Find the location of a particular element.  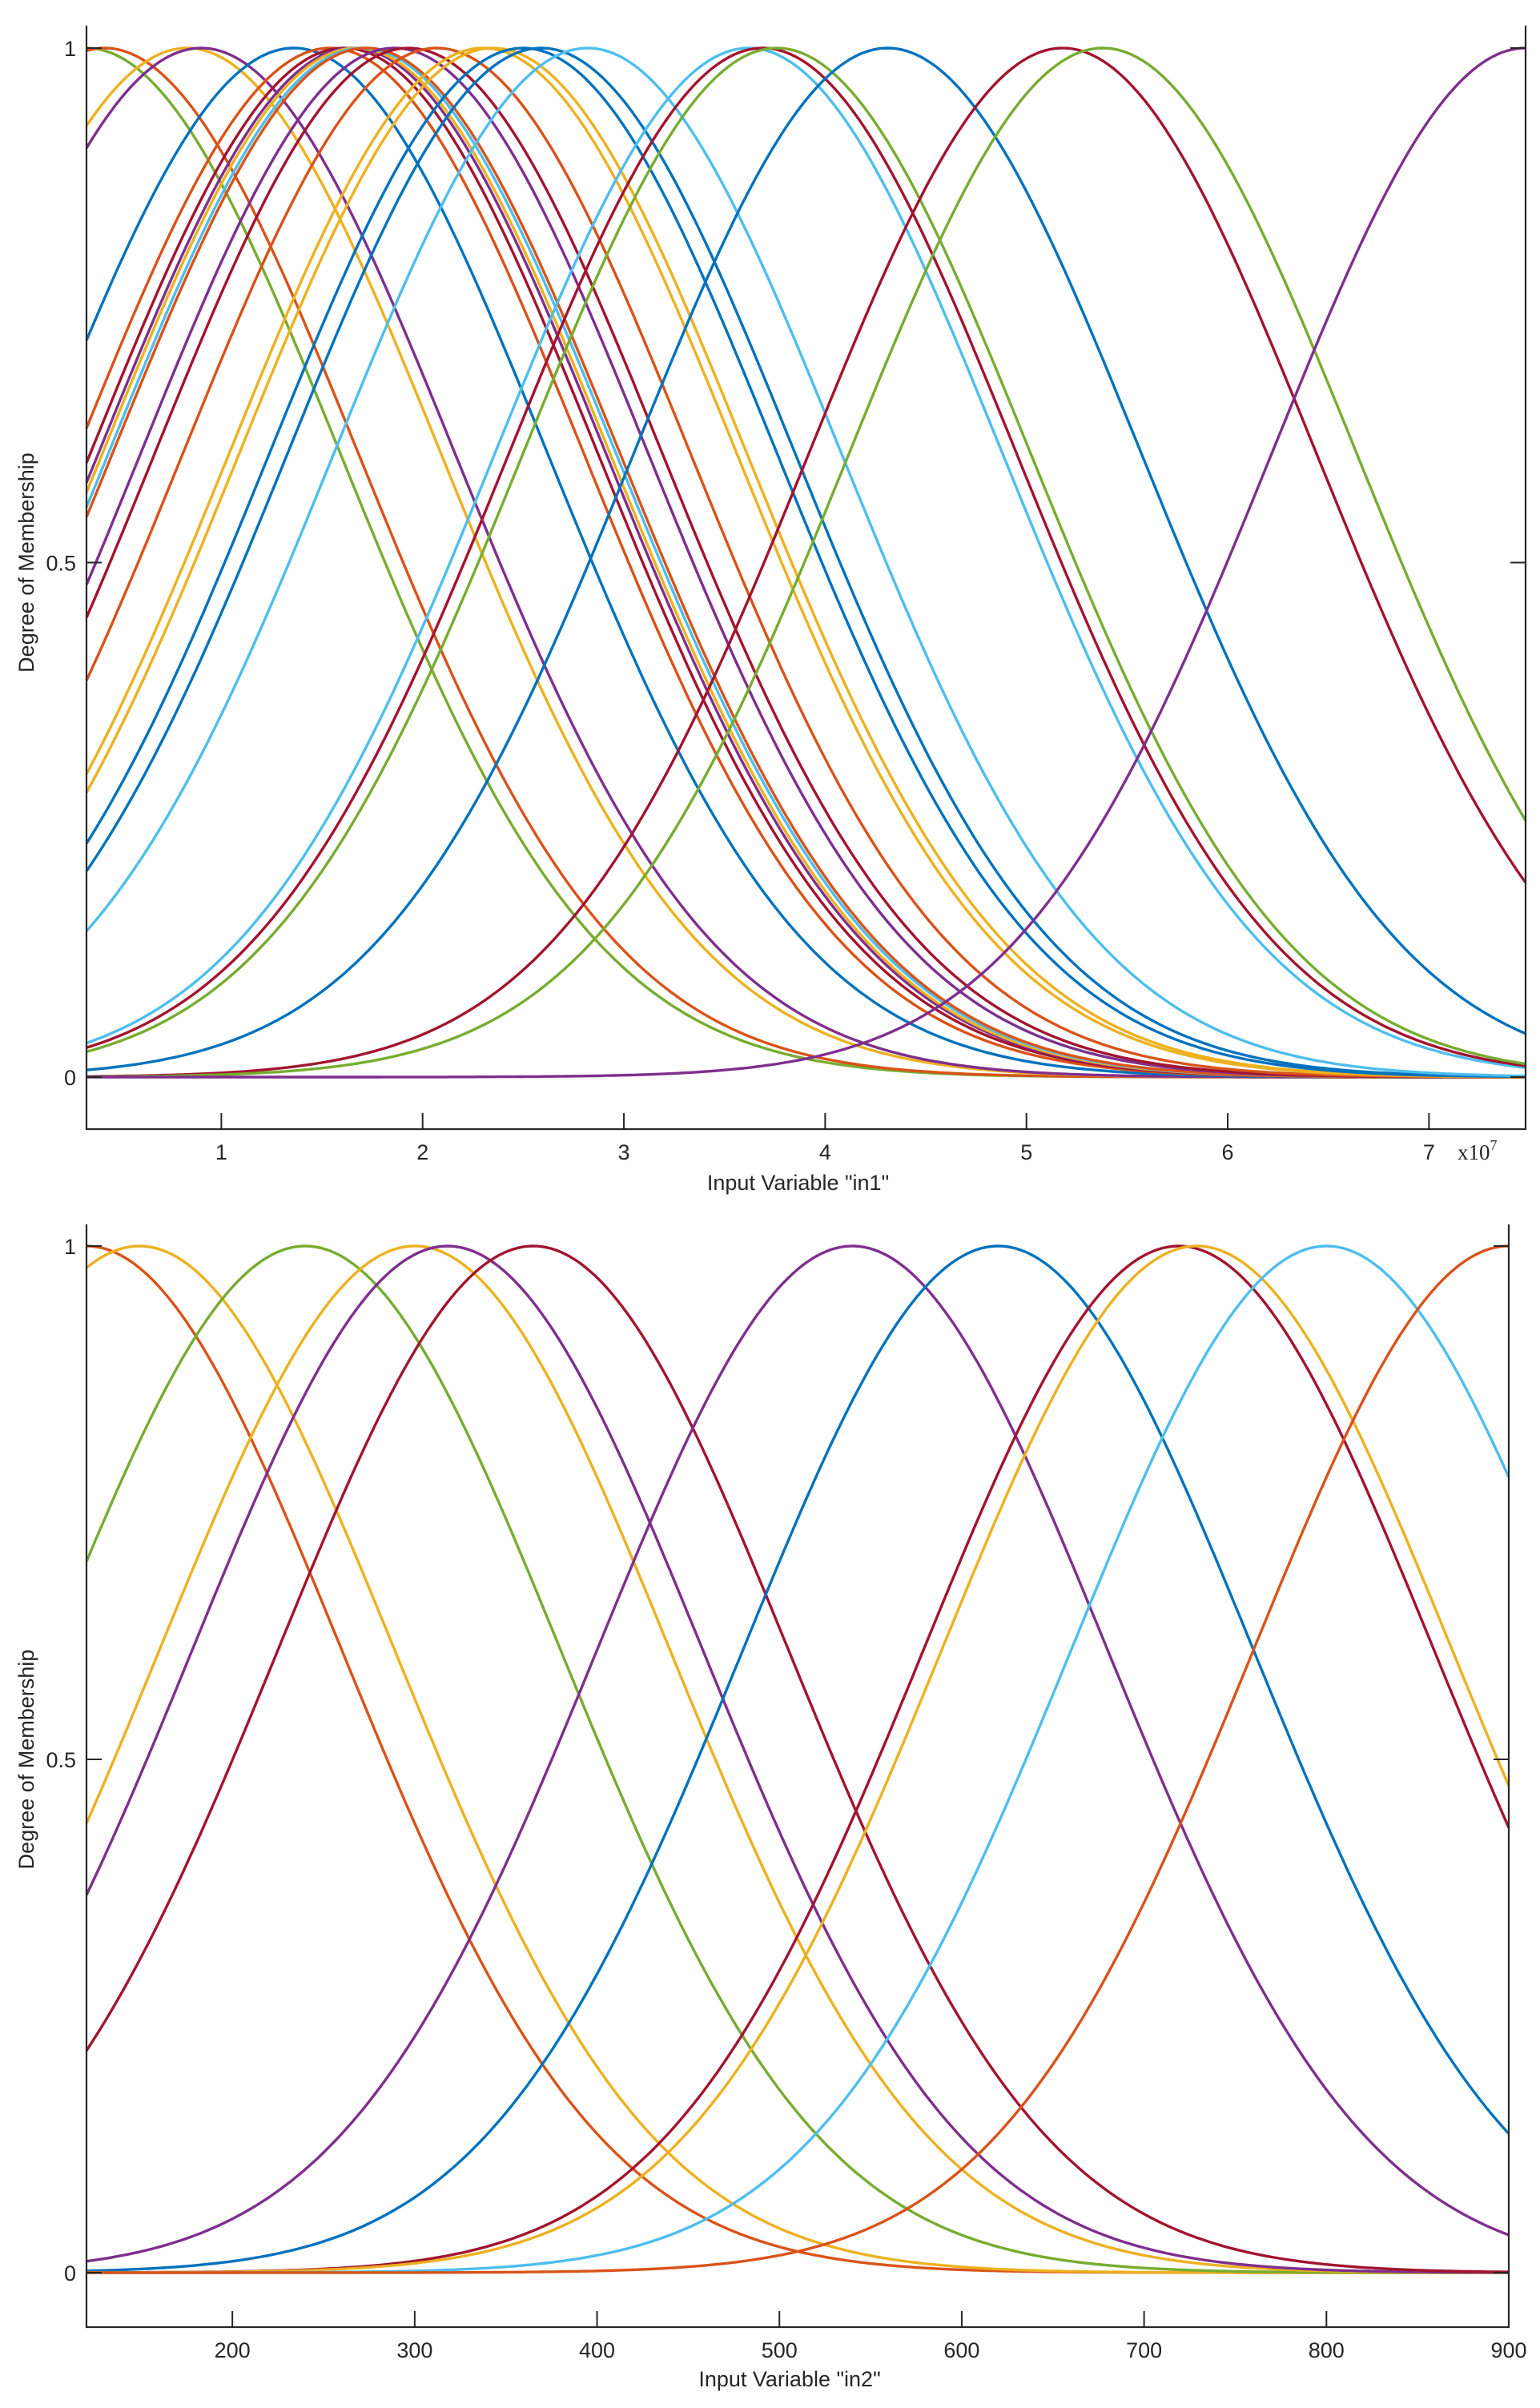

x-axis-label: Input Variable "in2" is located at coordinates (789, 2379).